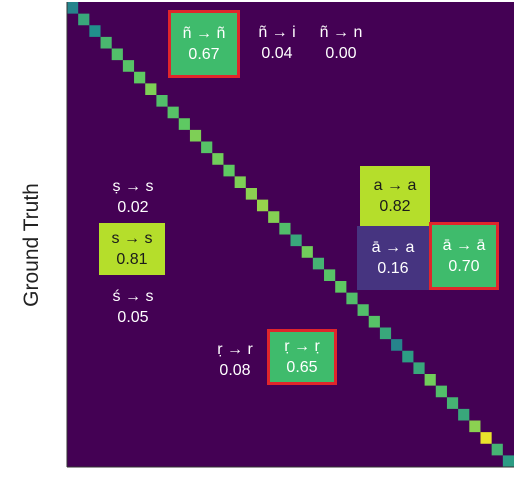 The height and width of the screenshot is (499, 521). Describe the element at coordinates (393, 268) in the screenshot. I see `annotation-value-label: 0.16` at that location.